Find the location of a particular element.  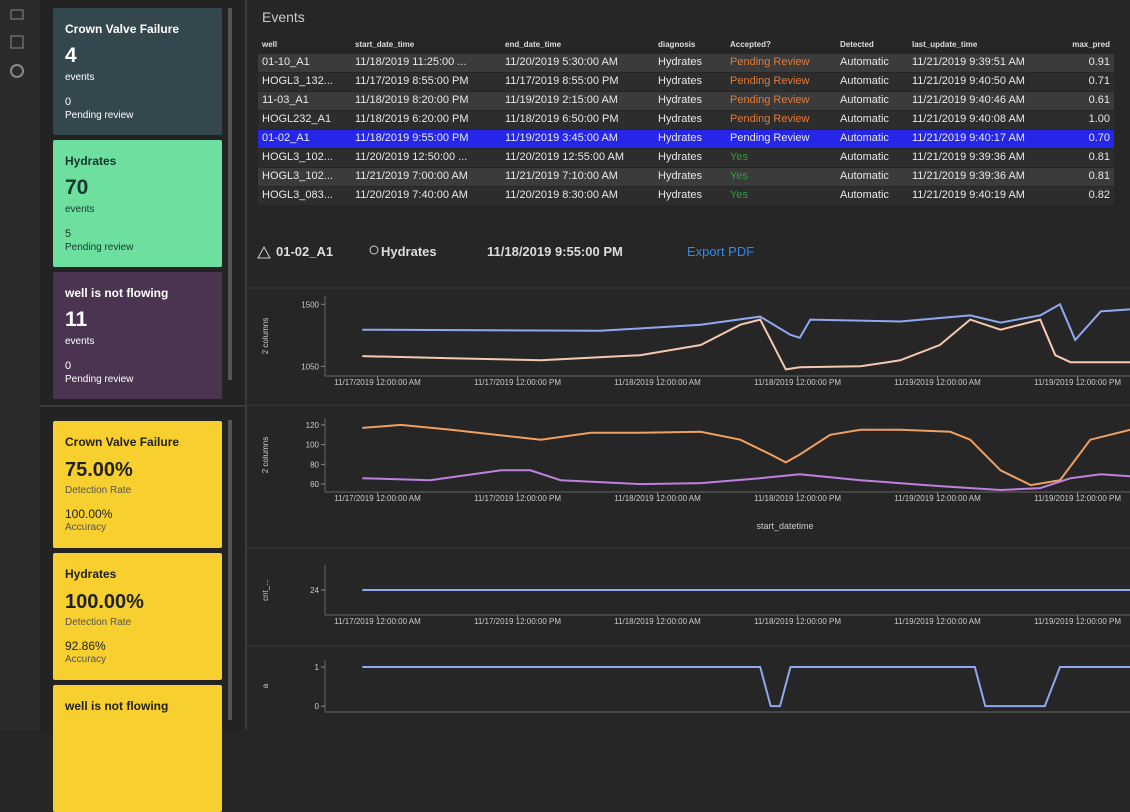

table-cell: 11/21/2019 9:40:50 AM is located at coordinates (968, 81).